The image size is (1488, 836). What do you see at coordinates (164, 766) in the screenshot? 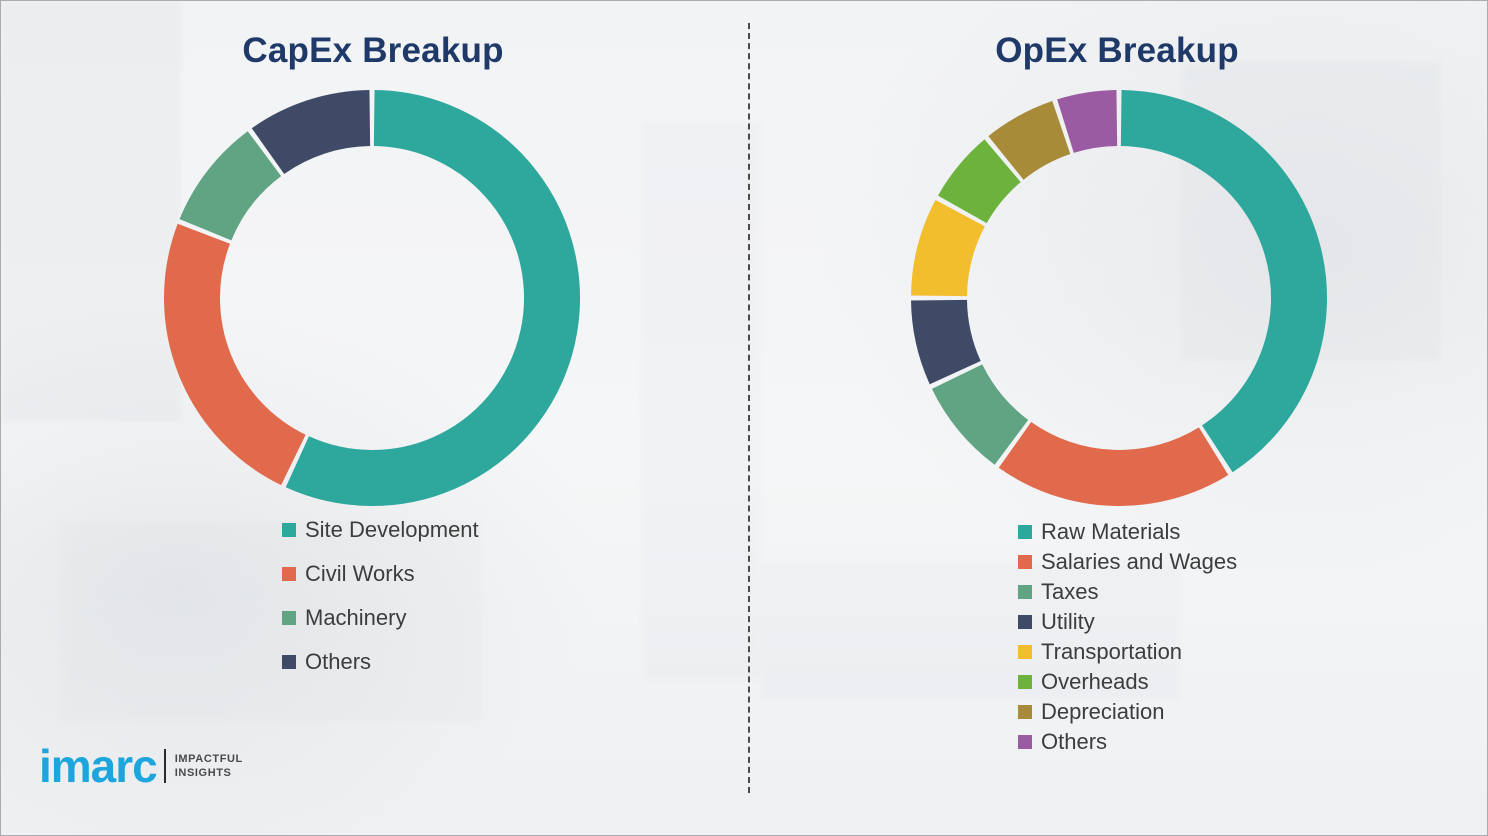
I see `logo-separator` at bounding box center [164, 766].